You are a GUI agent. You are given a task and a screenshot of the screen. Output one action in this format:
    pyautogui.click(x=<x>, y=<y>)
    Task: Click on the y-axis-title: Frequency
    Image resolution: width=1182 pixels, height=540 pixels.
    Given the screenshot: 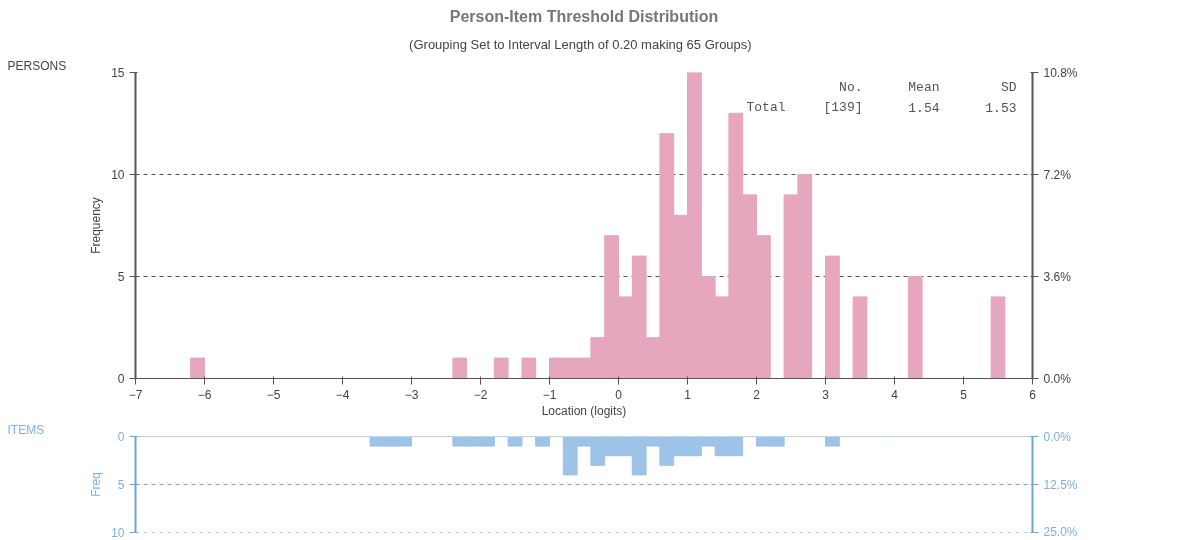 What is the action you would take?
    pyautogui.click(x=96, y=225)
    